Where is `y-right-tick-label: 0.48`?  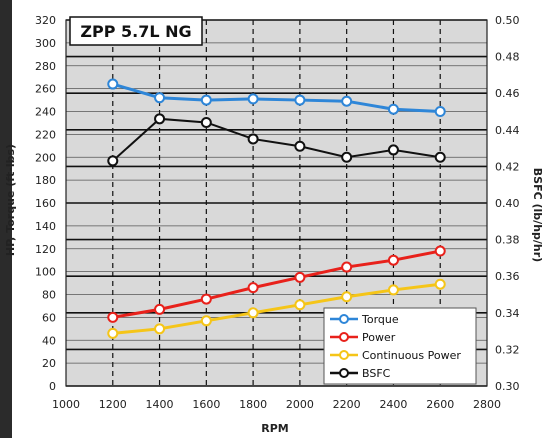
y-right-tick-label: 0.48 is located at coordinates (507, 57).